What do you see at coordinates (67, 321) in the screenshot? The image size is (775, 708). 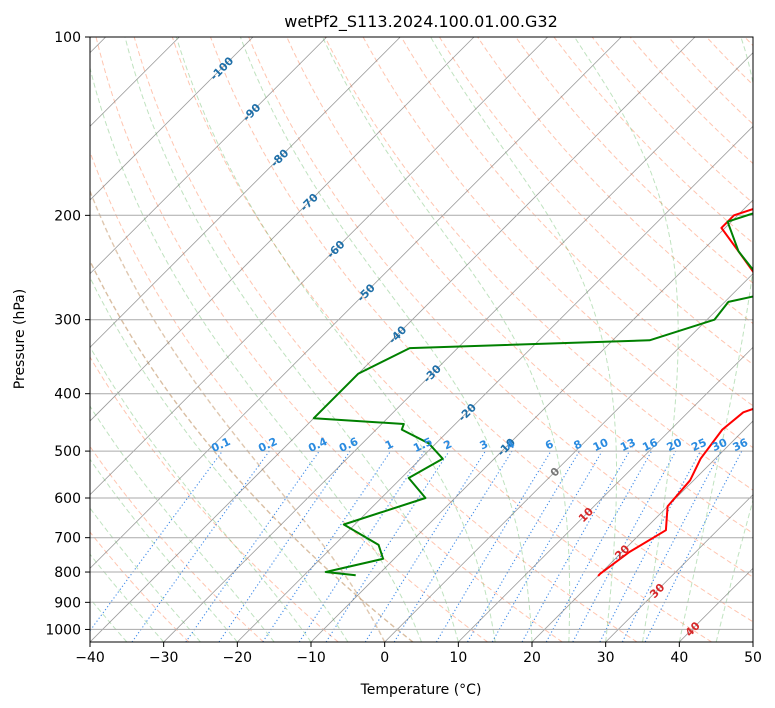 I see `y-tick-label: 300` at bounding box center [67, 321].